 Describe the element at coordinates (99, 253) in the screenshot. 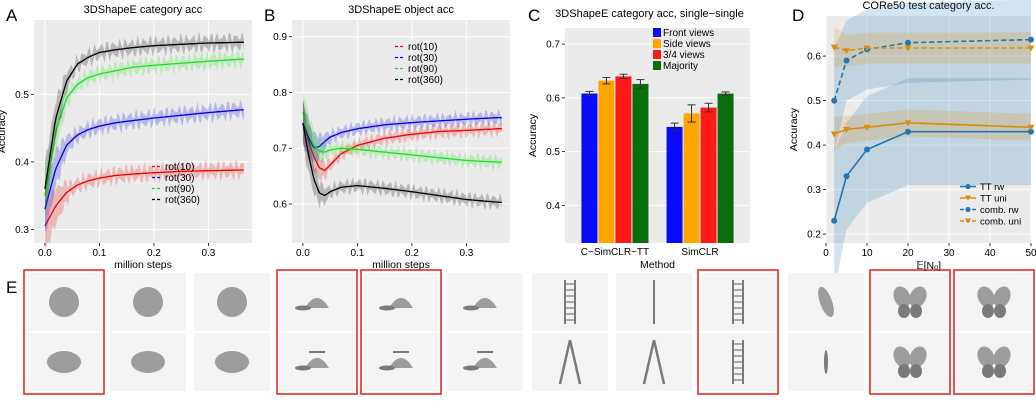

I see `x-tick-label: 0.1` at that location.